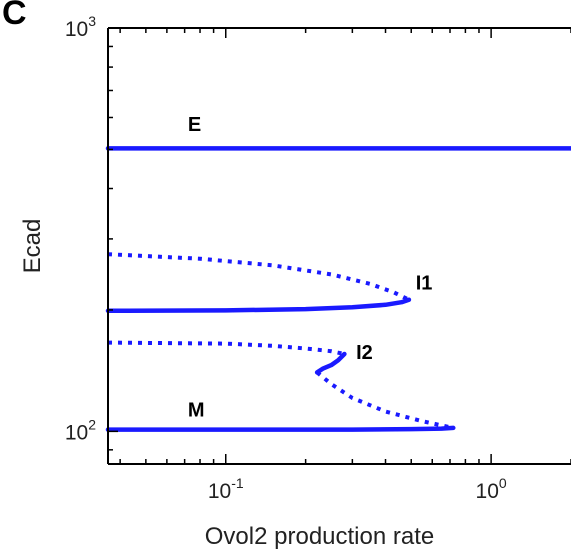  I want to click on branch-label-e: E, so click(194, 125).